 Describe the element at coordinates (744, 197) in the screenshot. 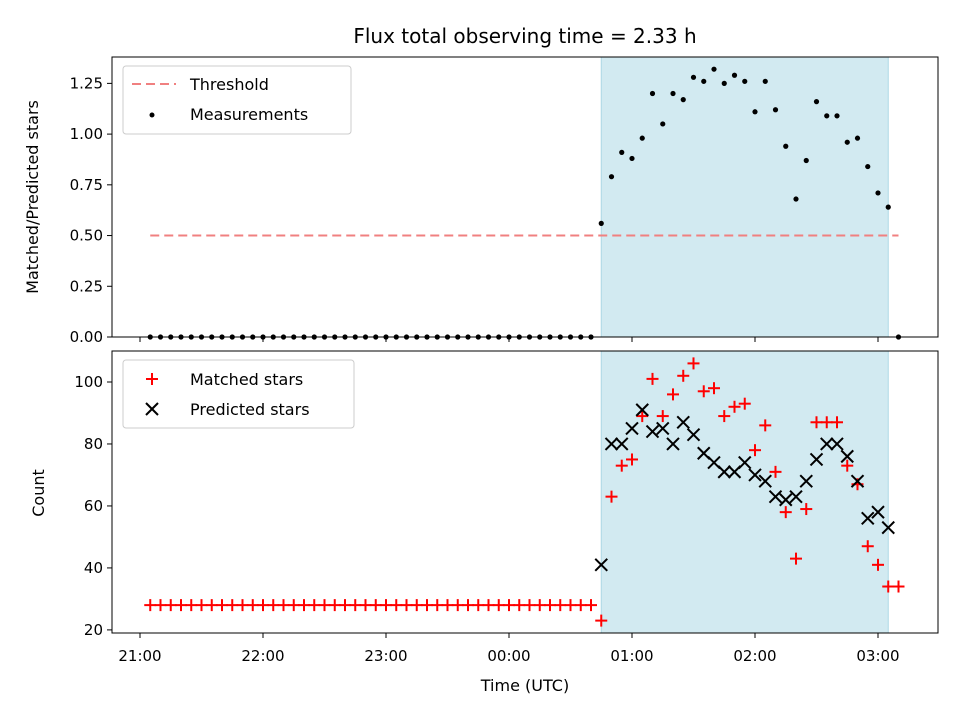

I see `top-shaded-region` at that location.